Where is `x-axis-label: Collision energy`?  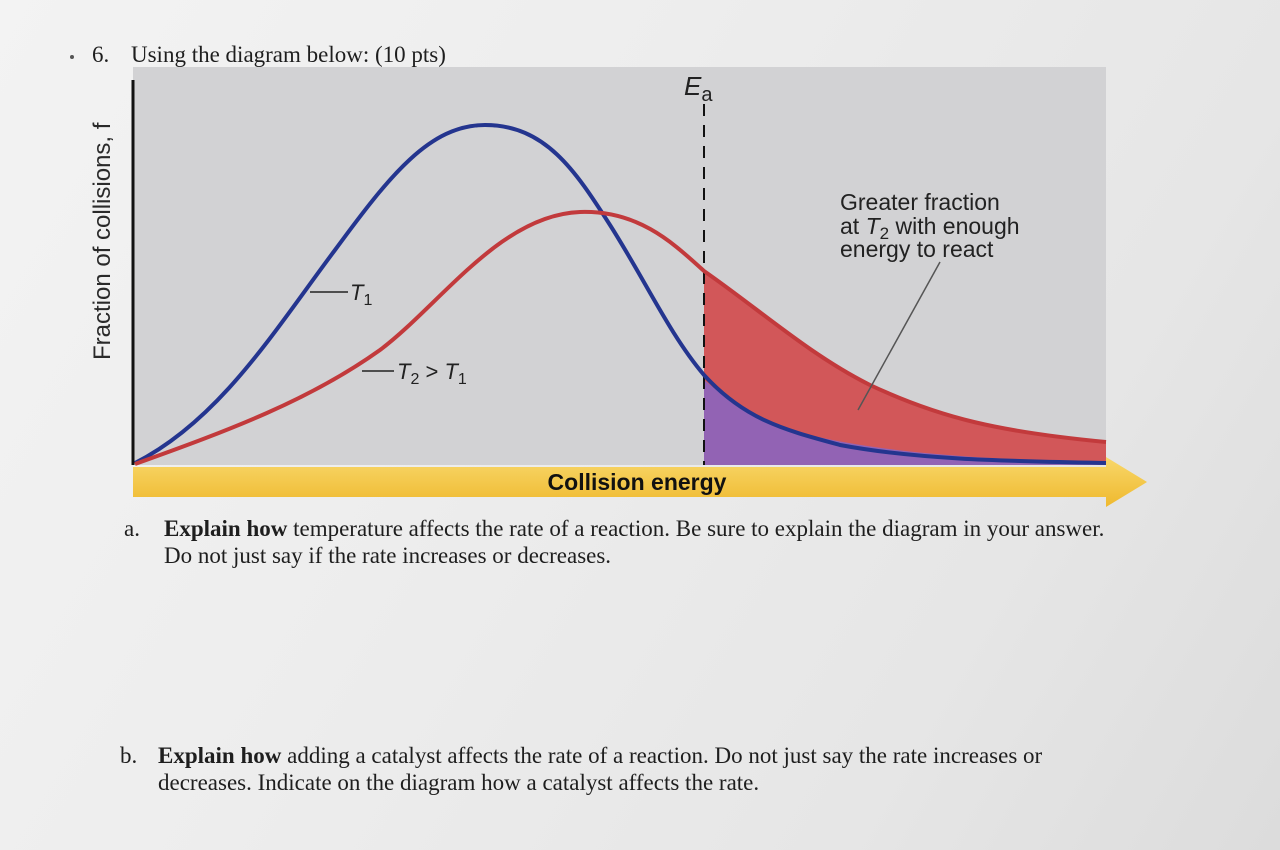
x-axis-label: Collision energy is located at coordinates (637, 482).